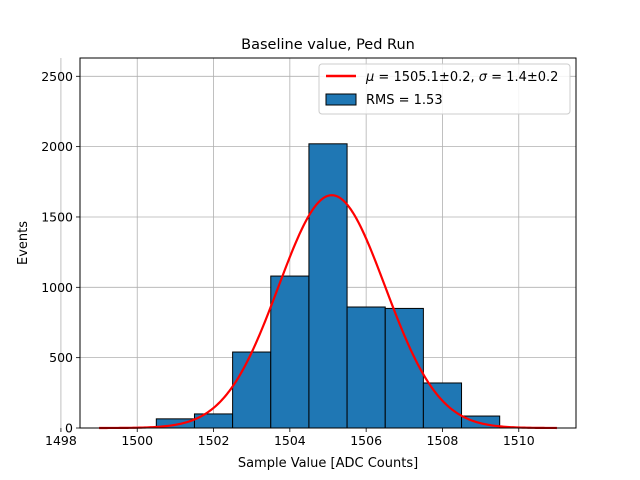 The height and width of the screenshot is (480, 640). What do you see at coordinates (404, 100) in the screenshot?
I see `legend-histogram-label: RMS = 1.53` at bounding box center [404, 100].